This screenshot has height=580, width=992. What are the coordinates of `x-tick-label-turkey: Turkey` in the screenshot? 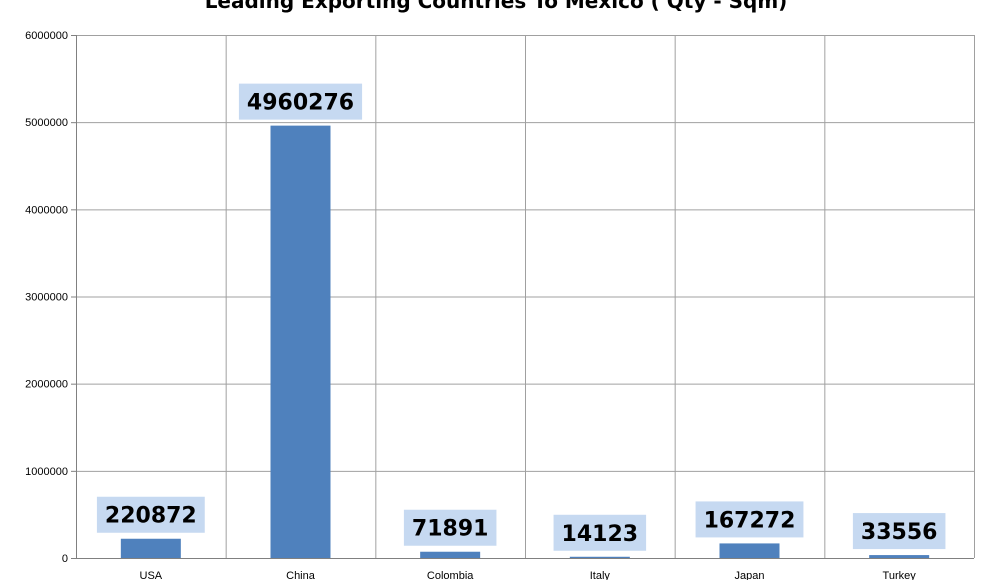 It's located at (900, 575).